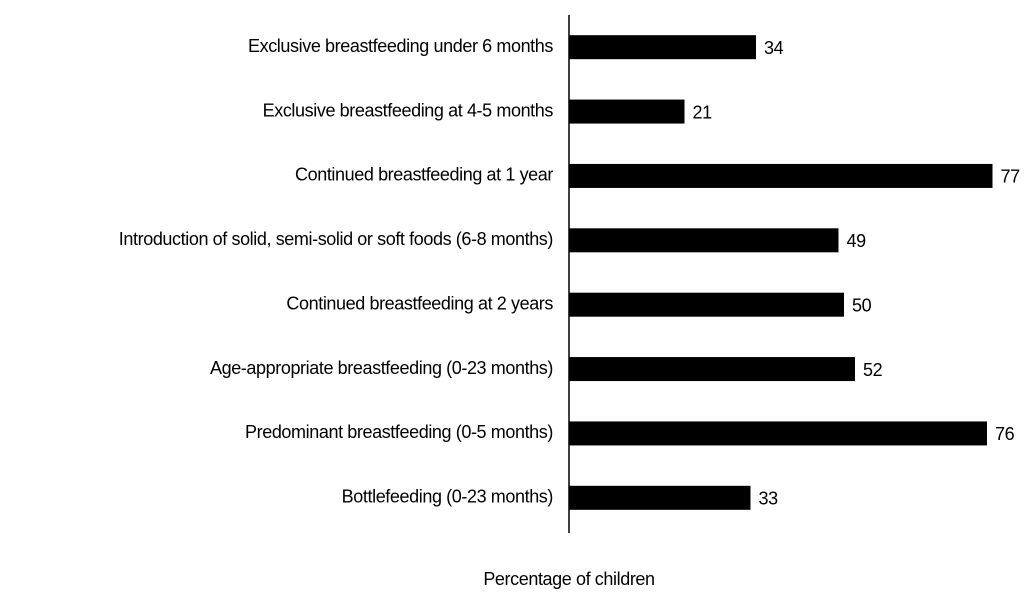  What do you see at coordinates (447, 497) in the screenshot?
I see `category-label: Bottlefeeding (0-23 months)` at bounding box center [447, 497].